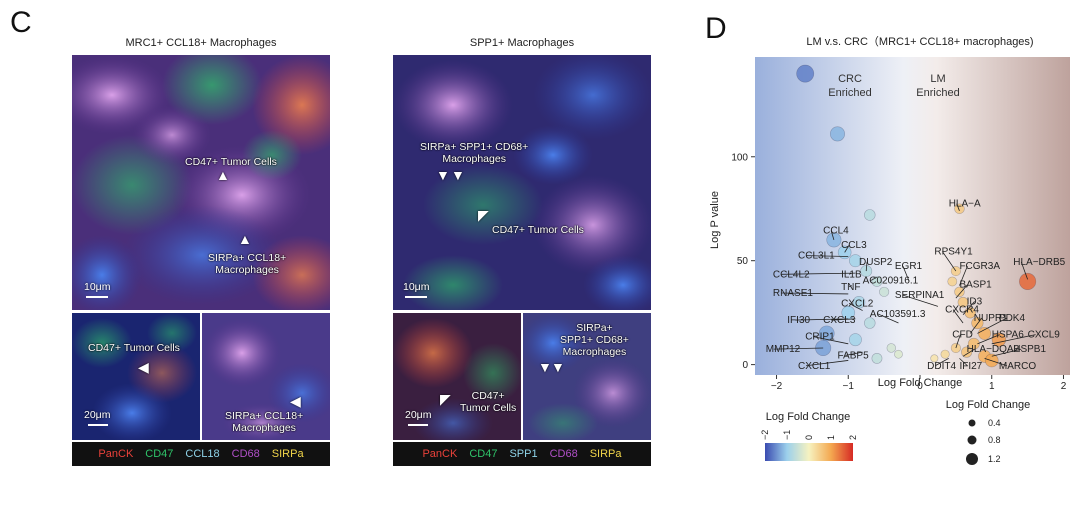 This screenshot has width=1080, height=505. I want to click on right-macrophage-label: SIRPa+ SPP1+ CD68+ Macrophages, so click(474, 153).